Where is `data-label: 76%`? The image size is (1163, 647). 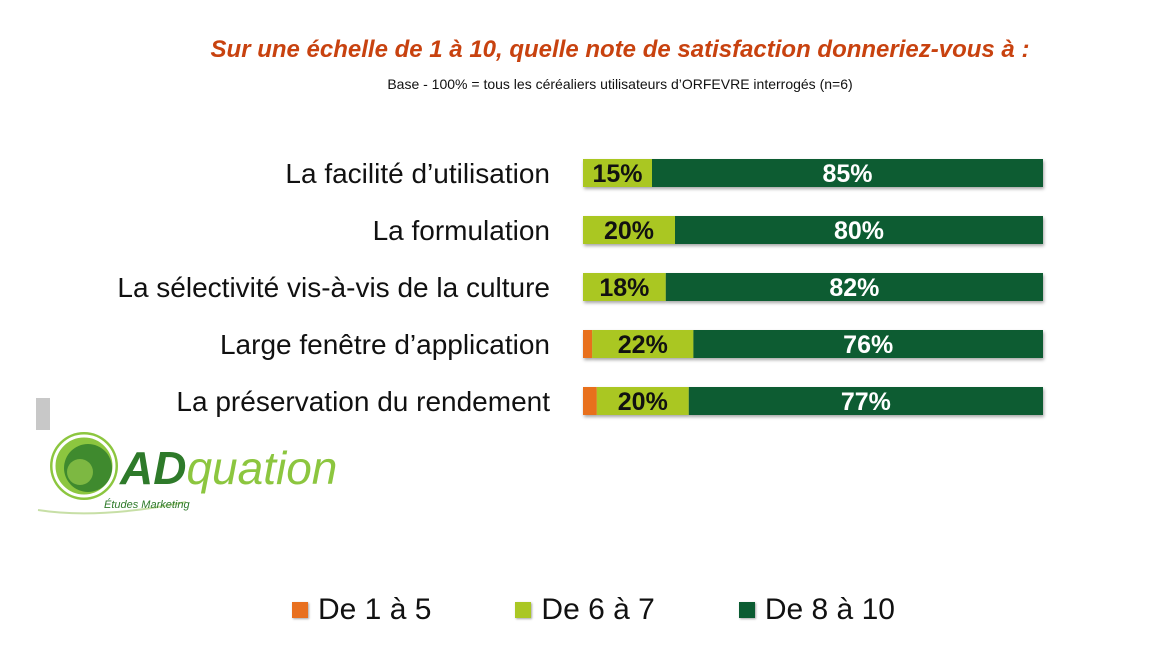
data-label: 76% is located at coordinates (868, 345).